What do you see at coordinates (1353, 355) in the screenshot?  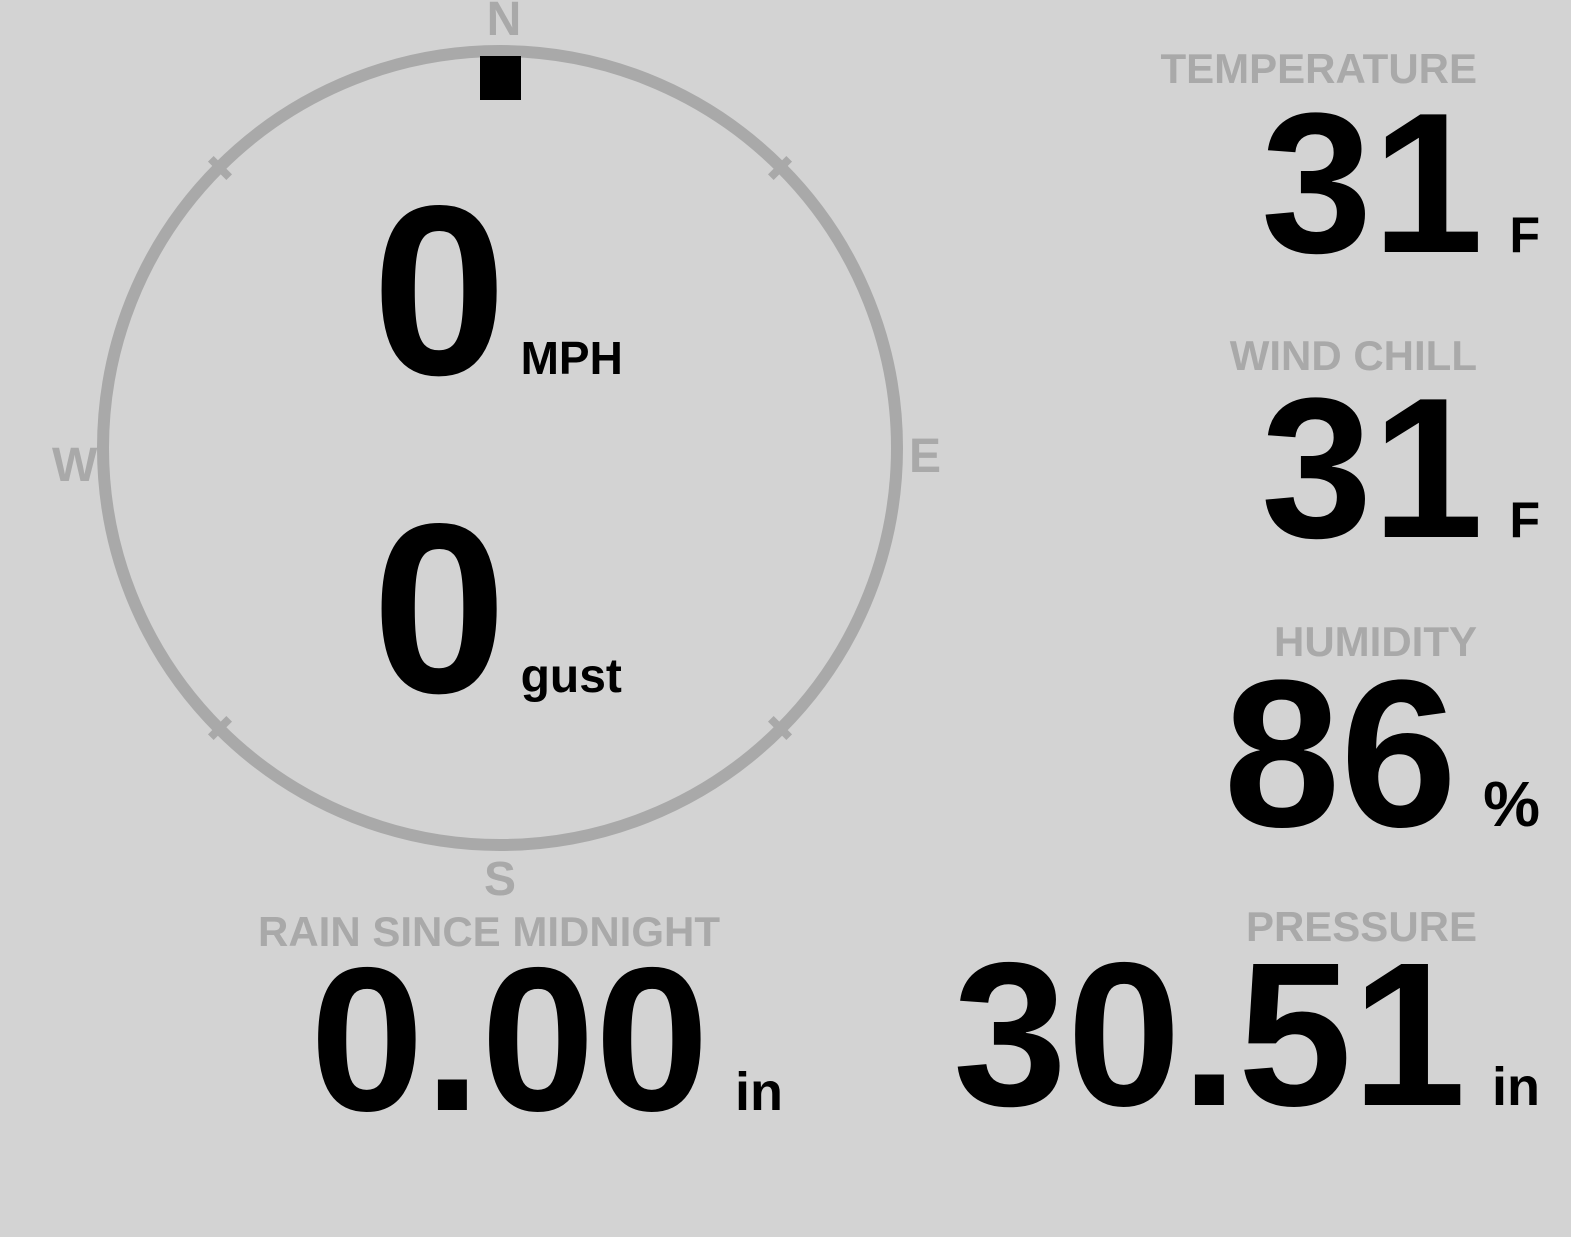 I see `wind-chill-label: WIND CHILL` at bounding box center [1353, 355].